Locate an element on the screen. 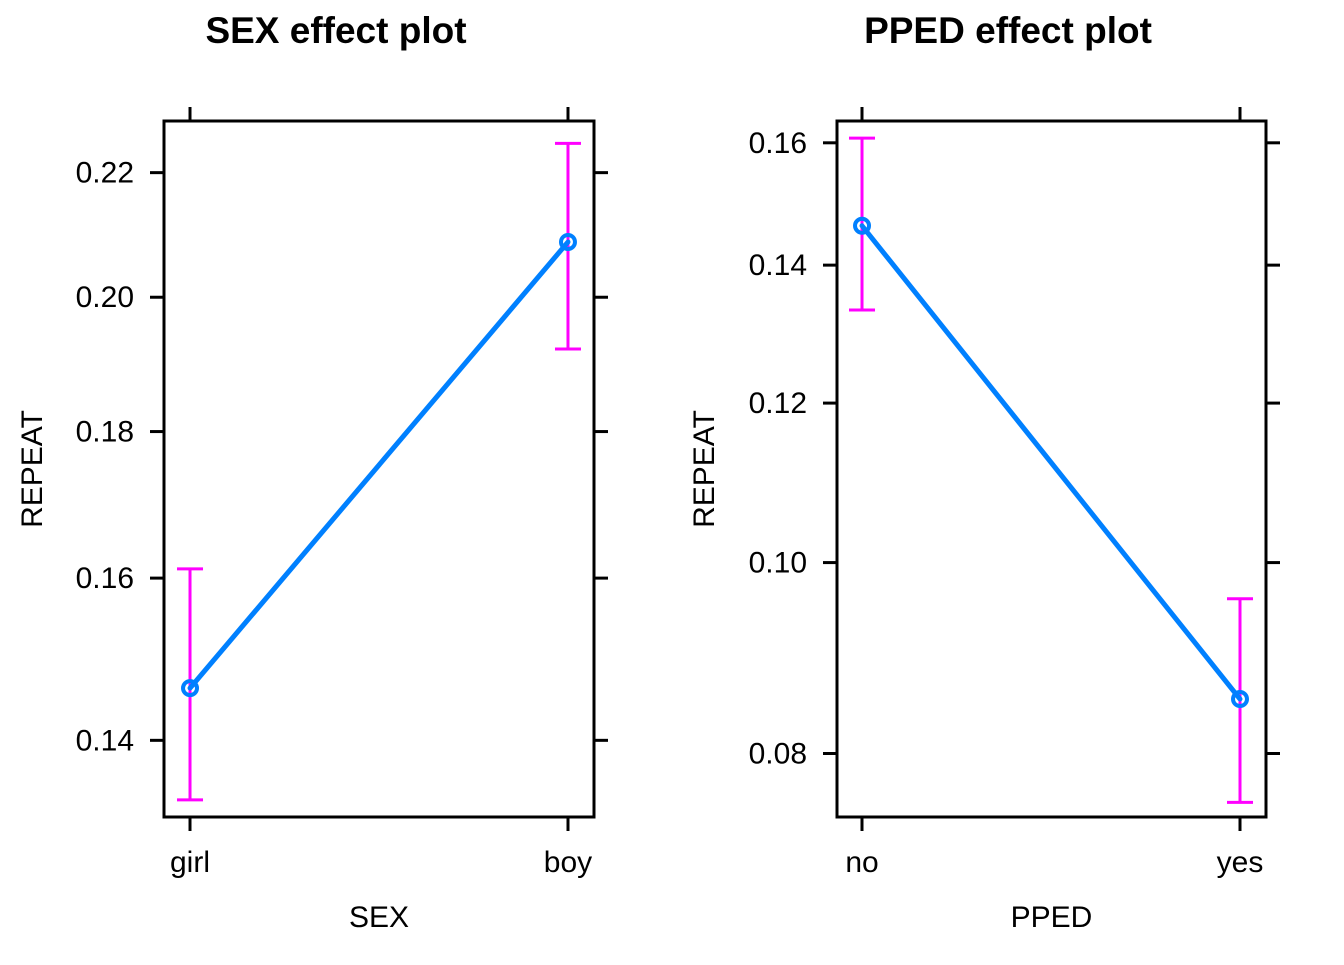 This screenshot has width=1344, height=965. category-label: no is located at coordinates (861, 862).